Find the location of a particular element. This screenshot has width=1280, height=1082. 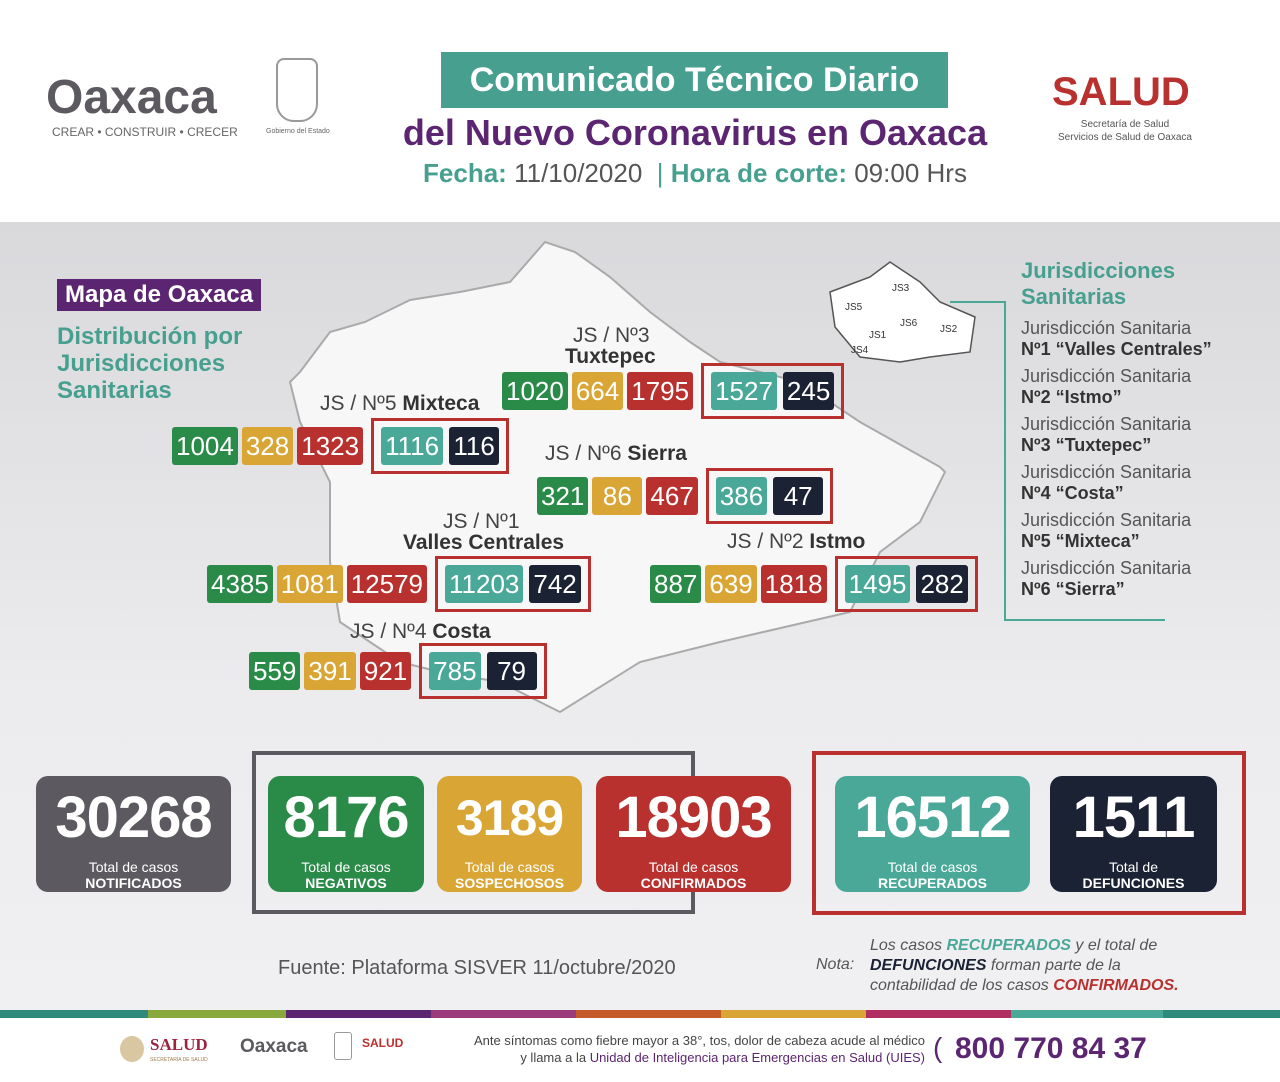

confirmed-breakdown-valles: 11203 742 is located at coordinates (513, 584).